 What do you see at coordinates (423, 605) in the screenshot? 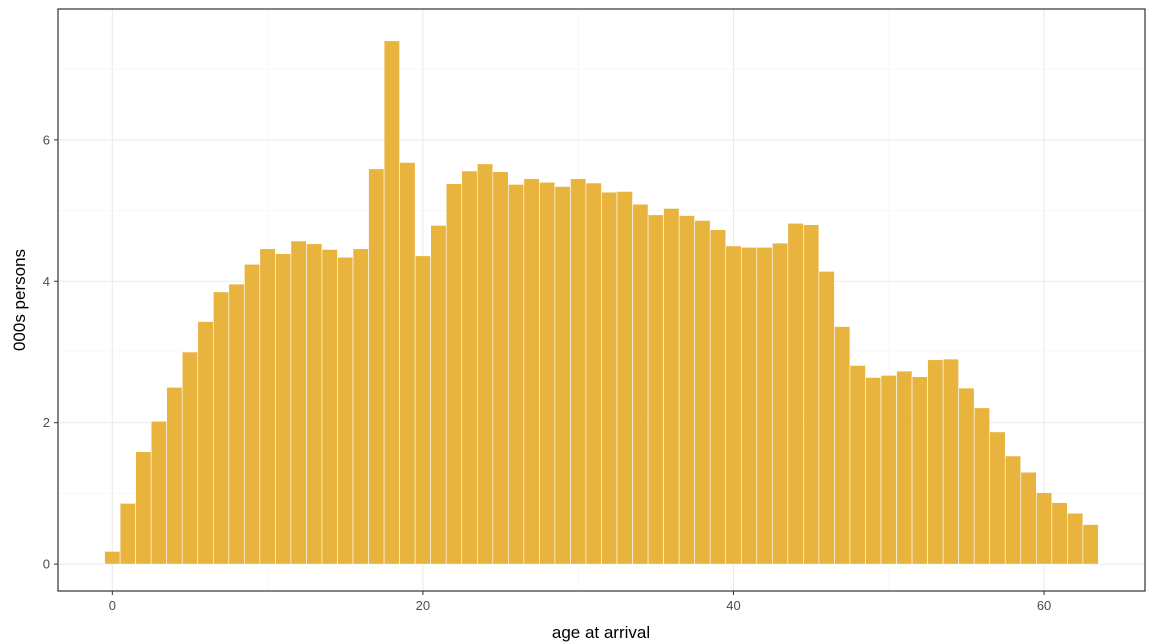
I see `x-tick-label: 20` at bounding box center [423, 605].